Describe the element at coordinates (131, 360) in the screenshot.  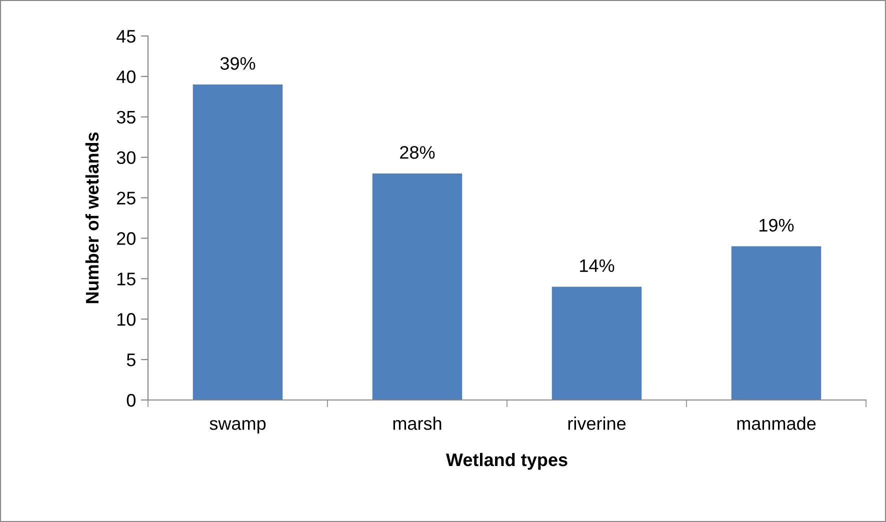
I see `y-tick-label: 5` at that location.